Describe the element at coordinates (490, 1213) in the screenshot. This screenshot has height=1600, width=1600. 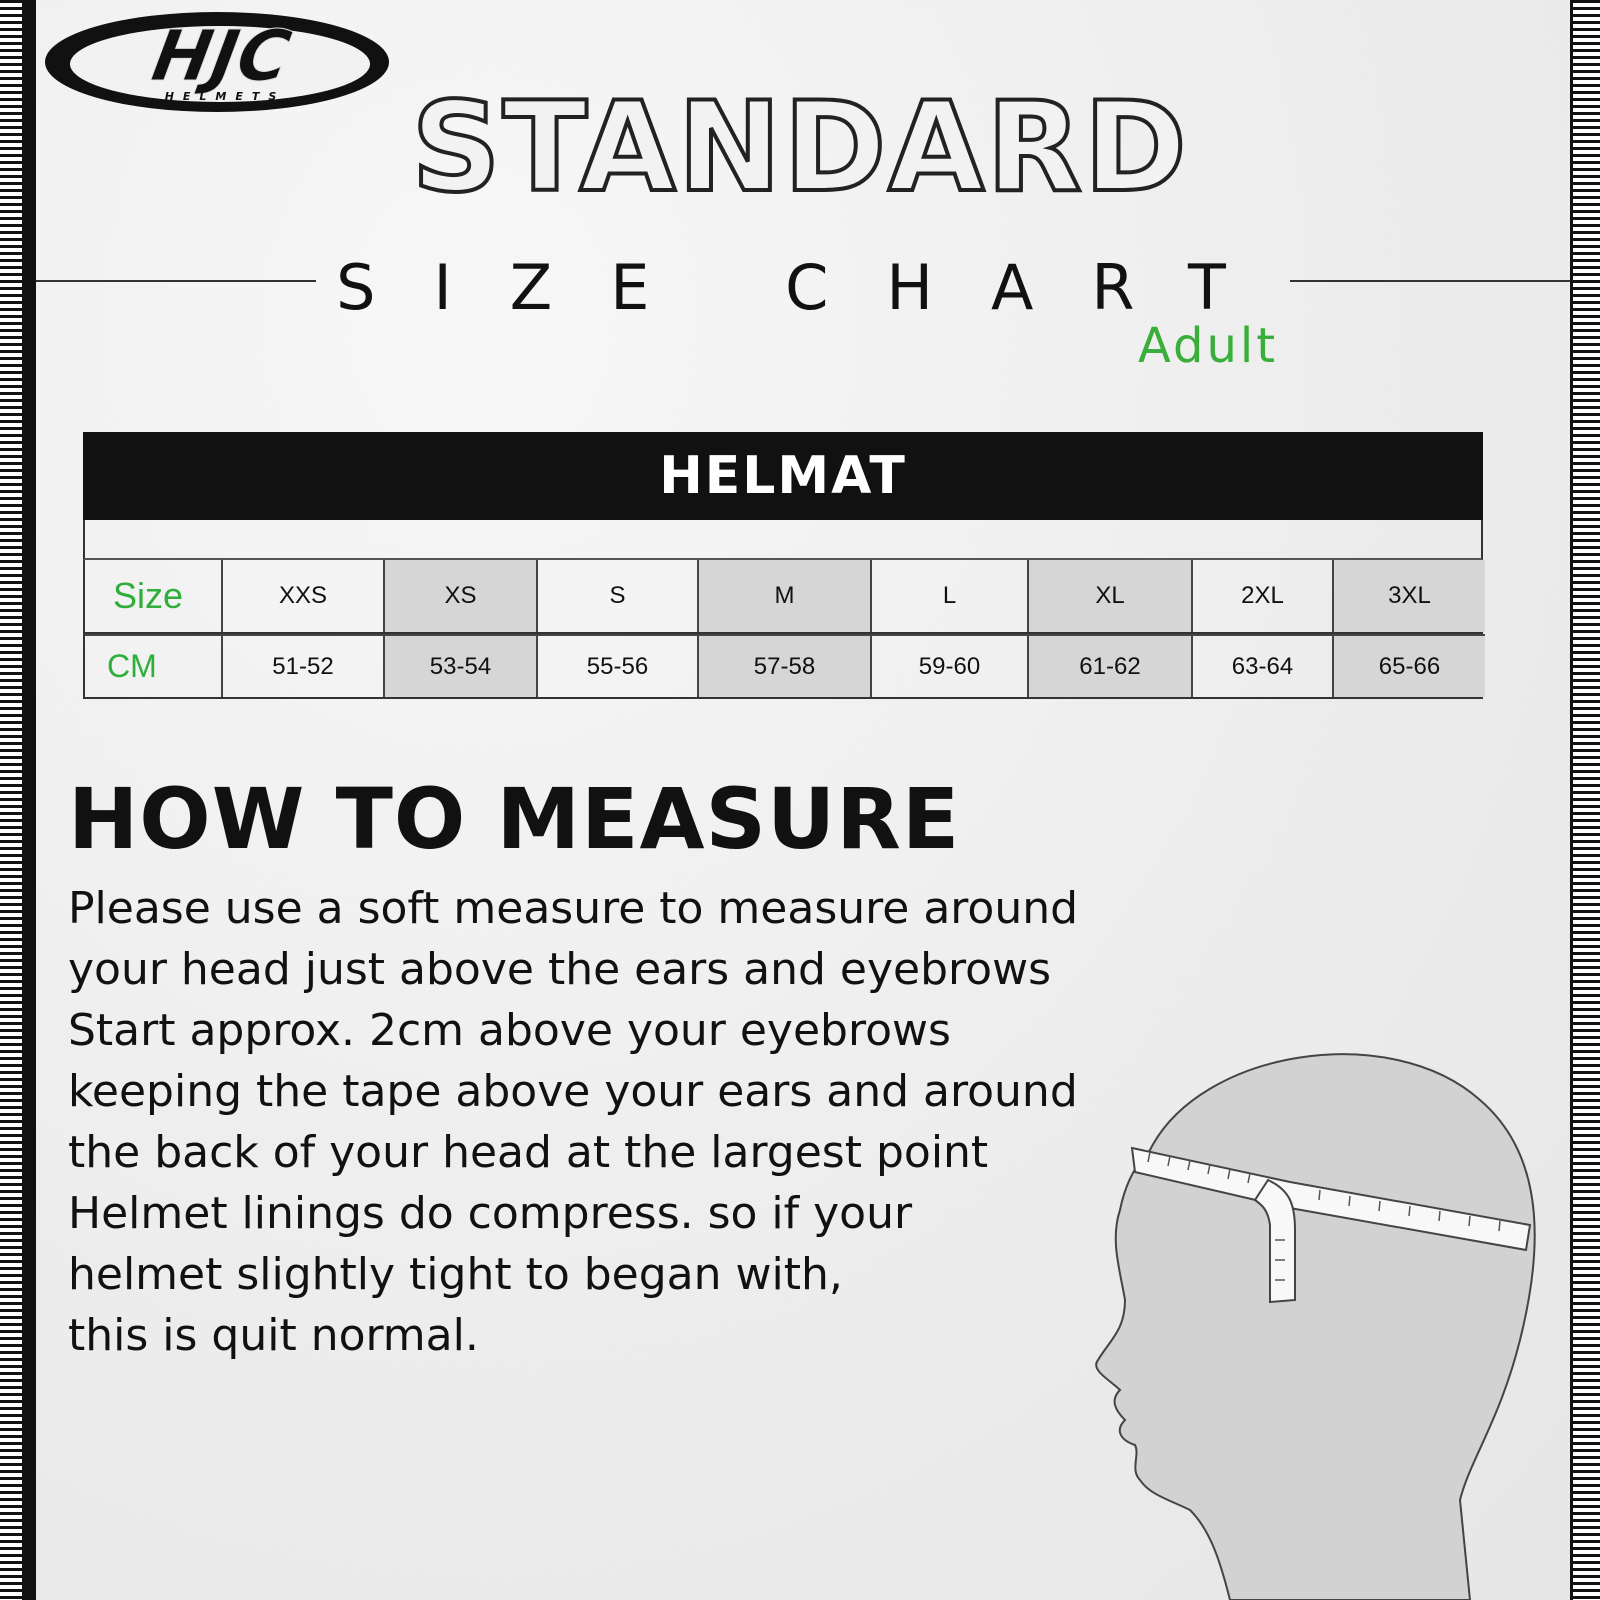
I see `instruction-line: Helmet linings do compress. so if your` at that location.